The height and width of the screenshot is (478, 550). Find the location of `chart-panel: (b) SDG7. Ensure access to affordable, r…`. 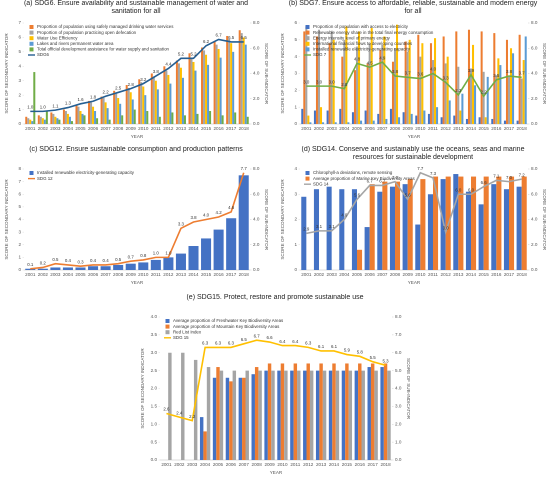

chart-panel: (b) SDG7. Ensure access to affordable, r… is located at coordinates (413, 71).